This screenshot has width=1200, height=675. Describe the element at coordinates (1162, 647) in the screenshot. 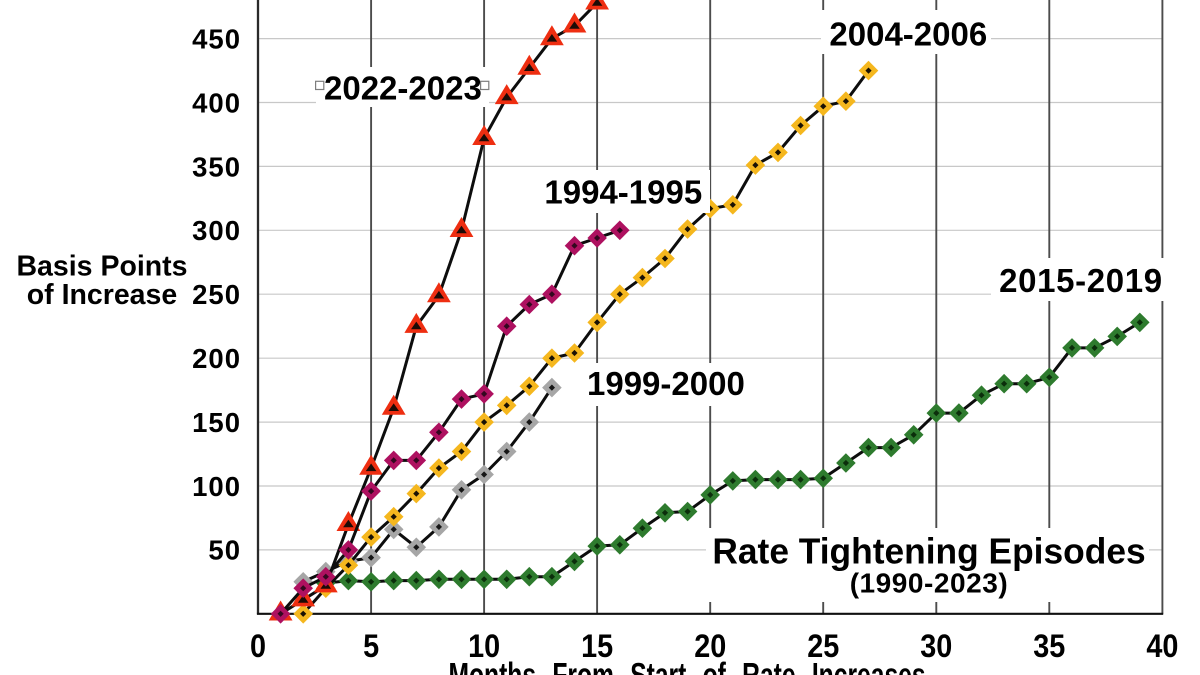

I see `svg-text: 40` at that location.